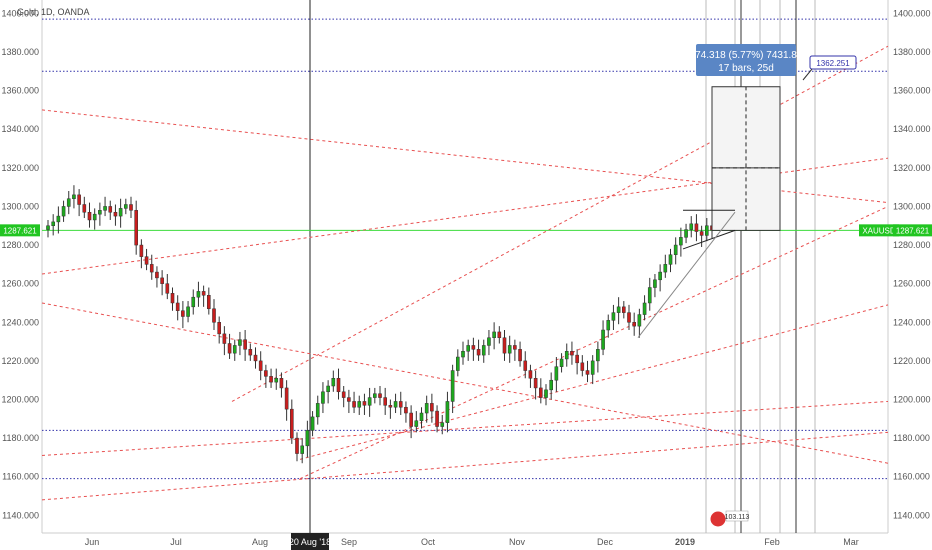 This screenshot has width=932, height=550. Describe the element at coordinates (912, 245) in the screenshot. I see `y-tick-label-right: 1280.000` at that location.